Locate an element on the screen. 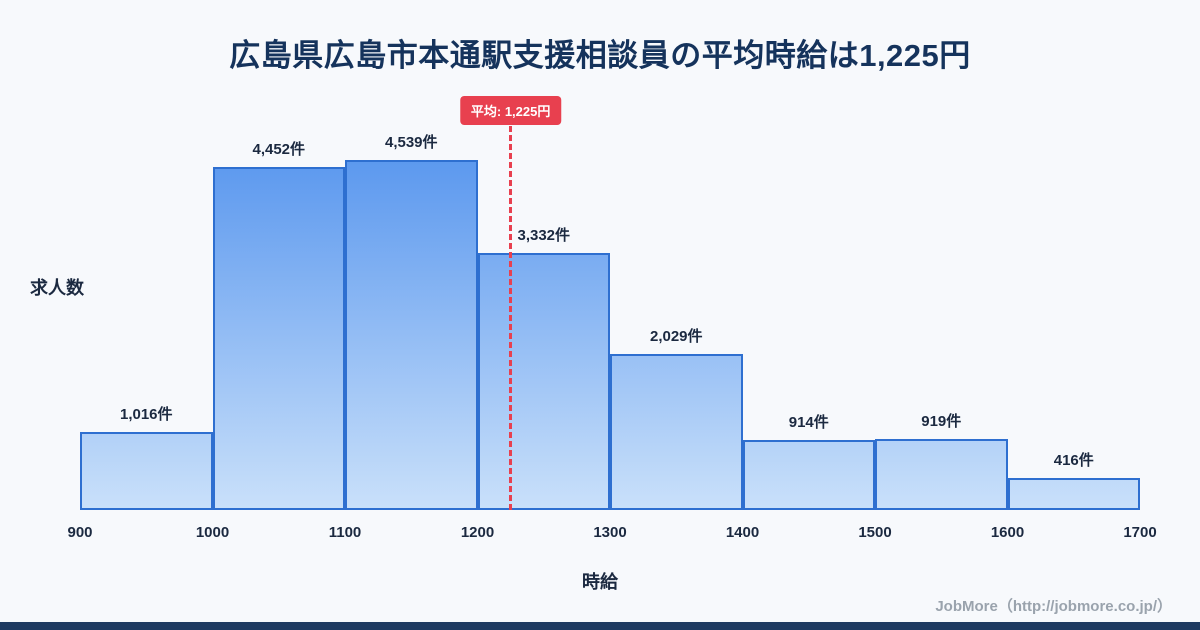  x-tick-label: 900 is located at coordinates (80, 532).